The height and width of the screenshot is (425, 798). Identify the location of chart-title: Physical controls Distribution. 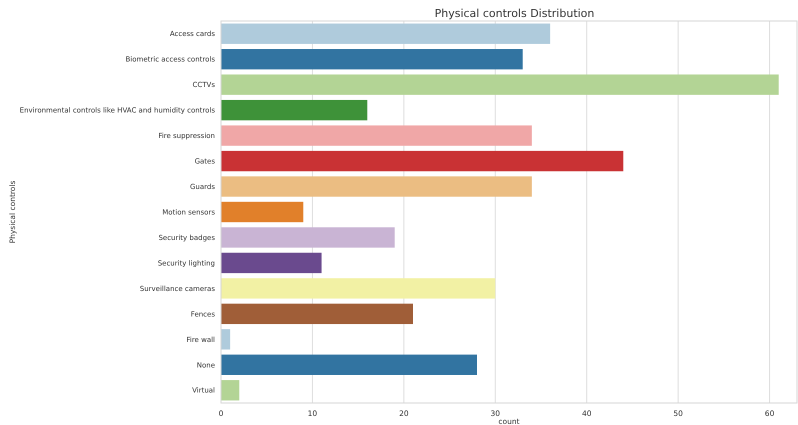
(514, 13).